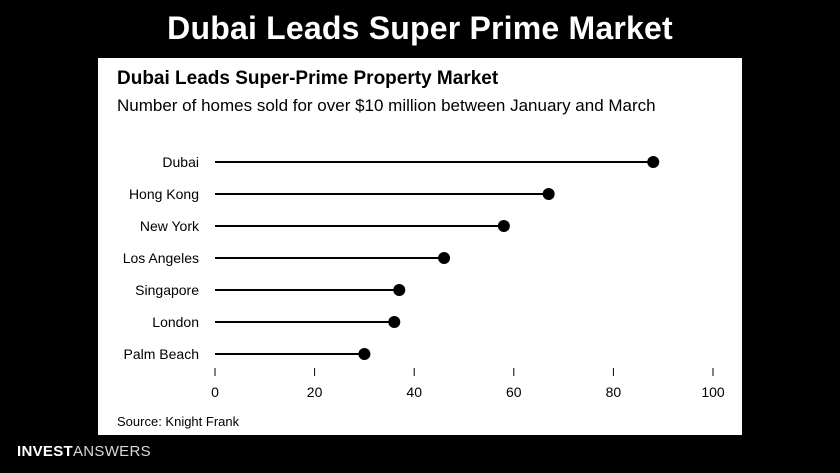  What do you see at coordinates (161, 258) in the screenshot?
I see `category-label-los-angeles: Los Angeles` at bounding box center [161, 258].